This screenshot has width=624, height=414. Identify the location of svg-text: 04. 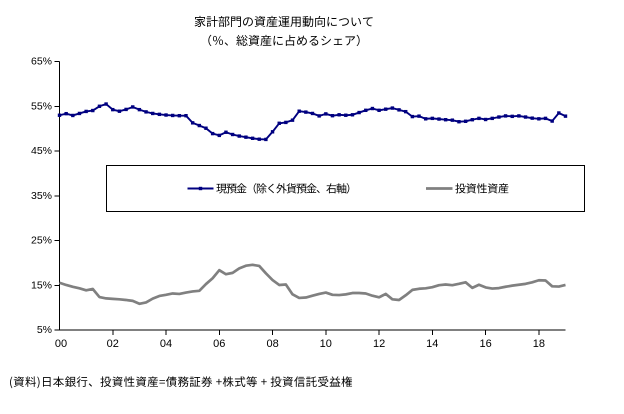
(166, 344).